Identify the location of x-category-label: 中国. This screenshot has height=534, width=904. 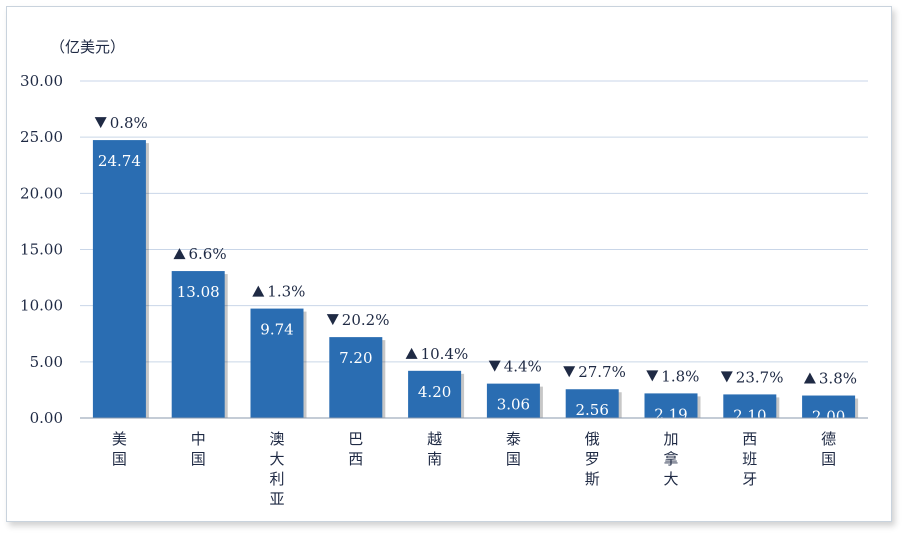
(198, 449).